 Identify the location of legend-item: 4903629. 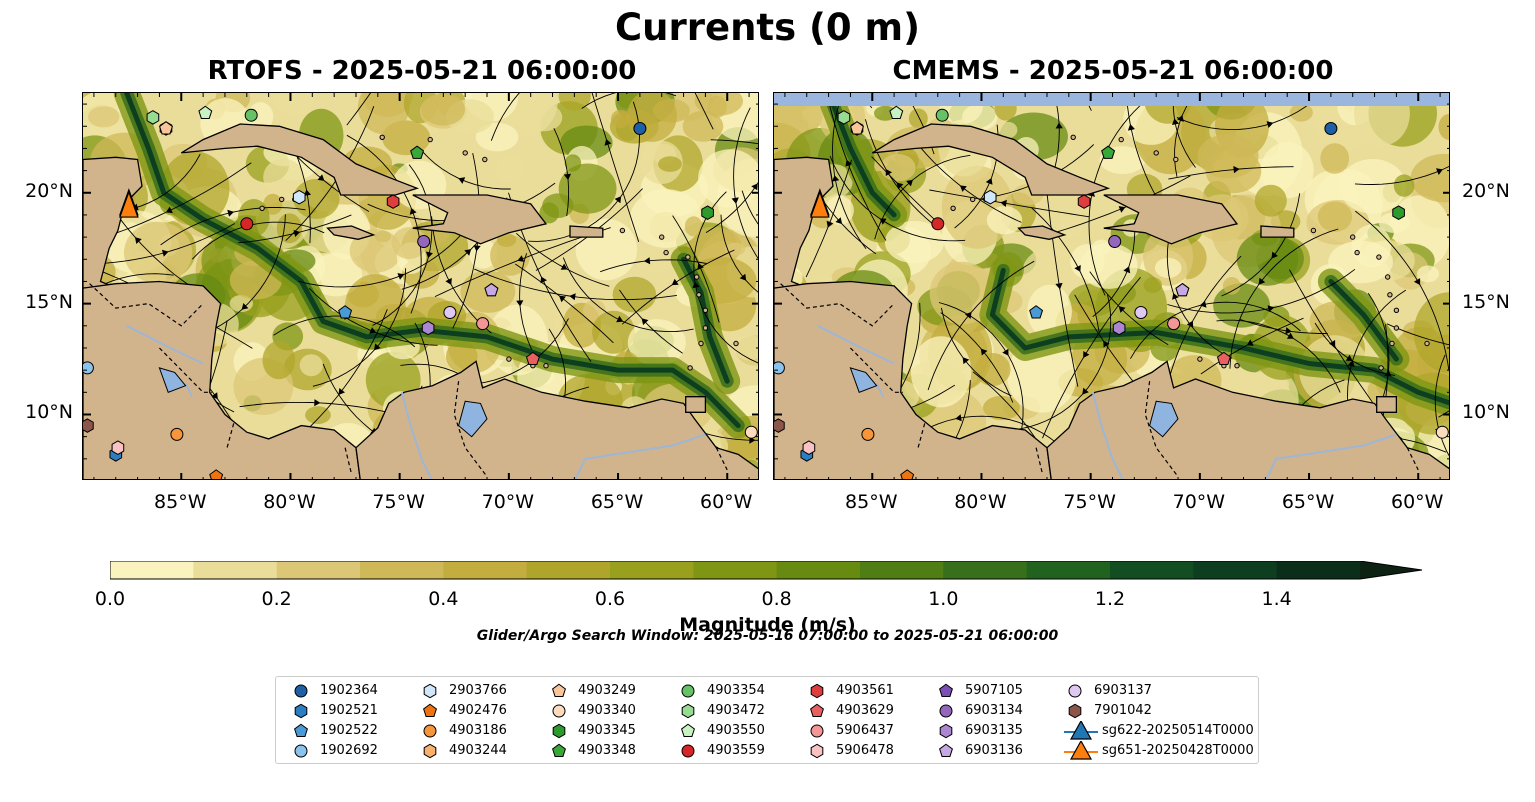
(850, 710).